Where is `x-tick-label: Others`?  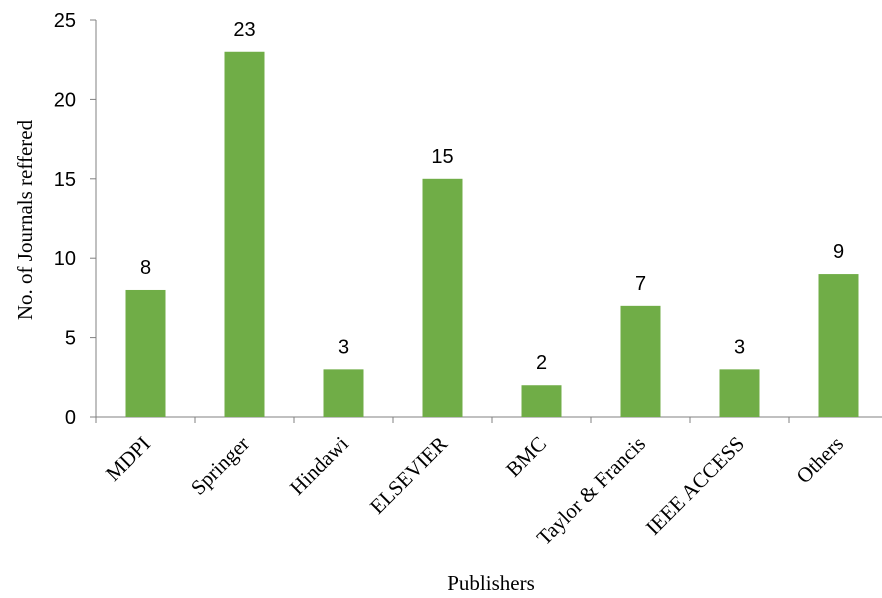 x-tick-label: Others is located at coordinates (819, 460).